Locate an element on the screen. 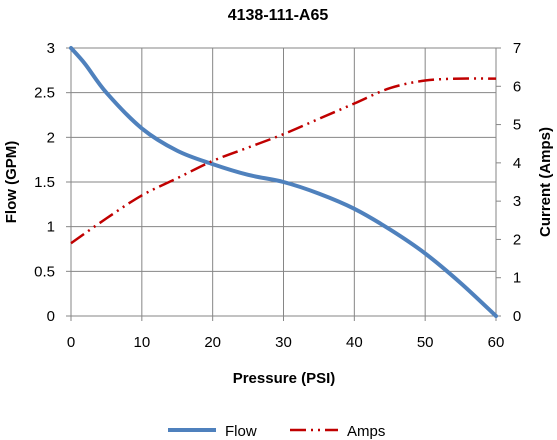 Image resolution: width=557 pixels, height=440 pixels. y-tick-label: 0.5 is located at coordinates (44, 271).